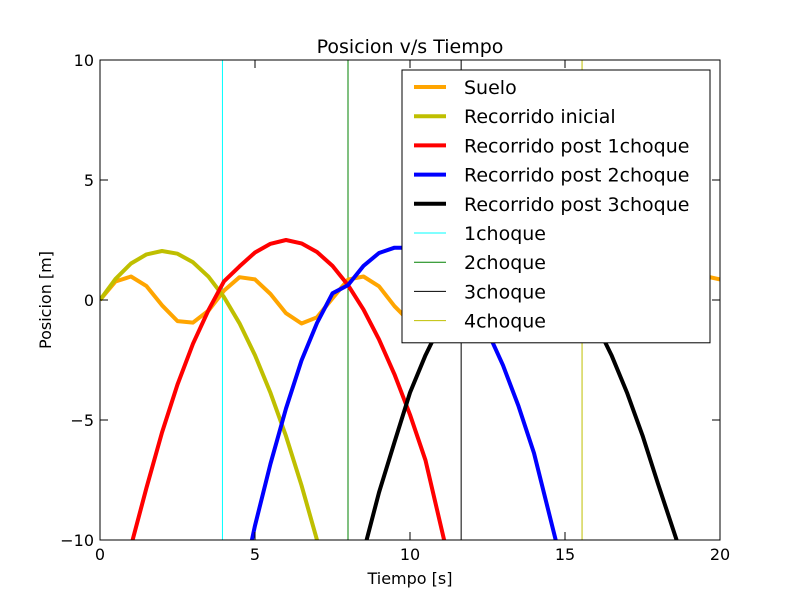 This screenshot has width=800, height=600. What do you see at coordinates (77, 540) in the screenshot?
I see `y-tick-label: −10` at bounding box center [77, 540].